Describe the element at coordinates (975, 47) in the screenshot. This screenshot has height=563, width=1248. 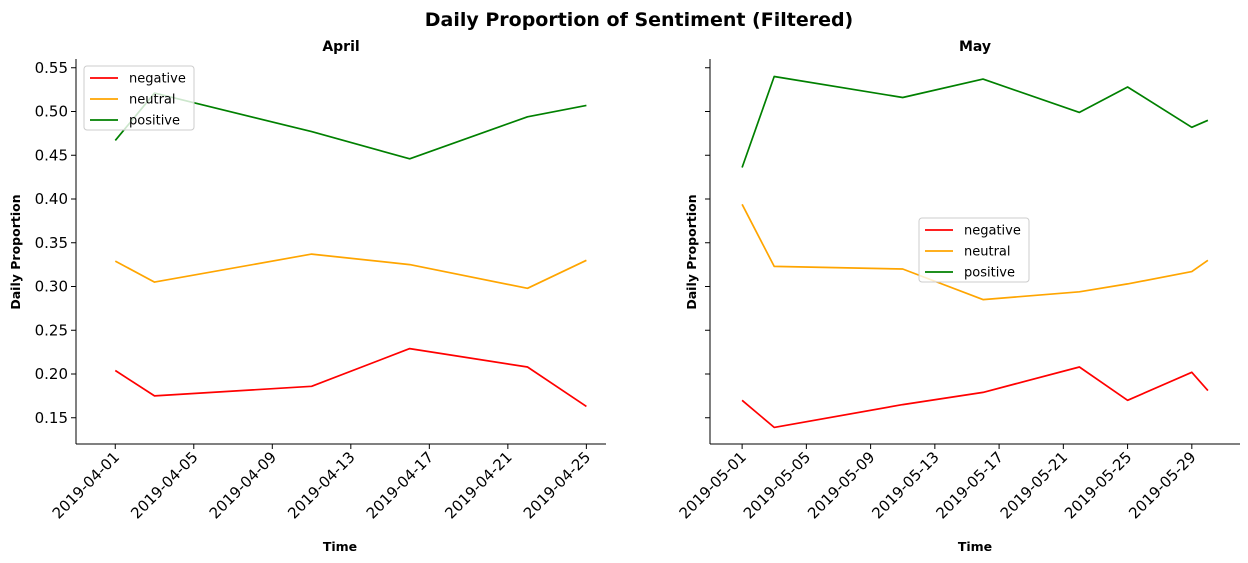
I see `panel-title: May` at that location.